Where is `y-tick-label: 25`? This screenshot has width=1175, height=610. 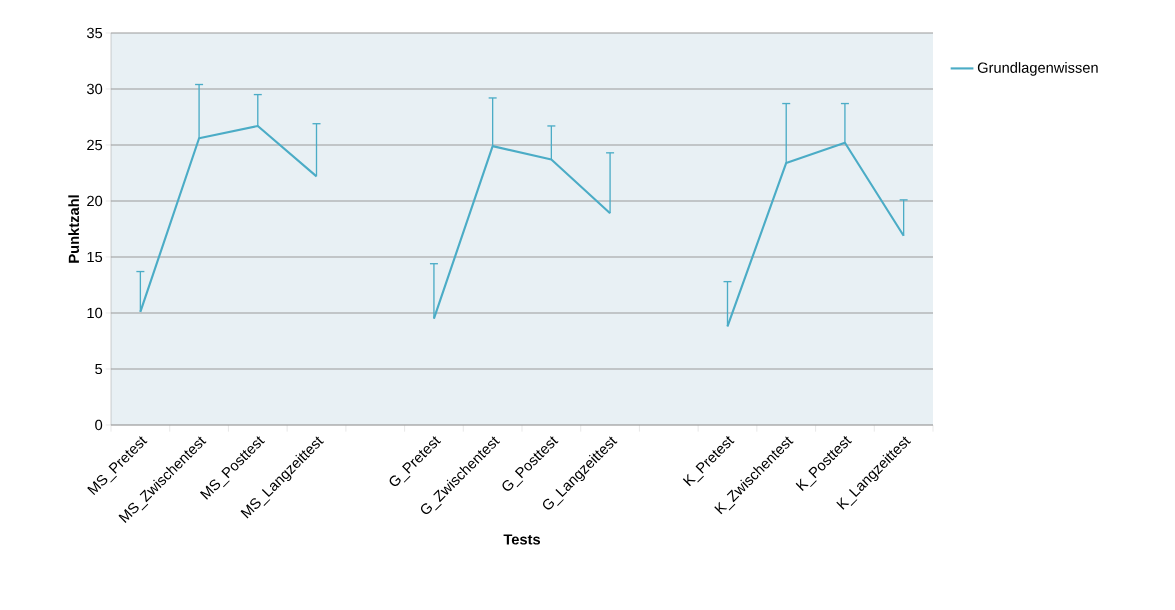 y-tick-label: 25 is located at coordinates (95, 145).